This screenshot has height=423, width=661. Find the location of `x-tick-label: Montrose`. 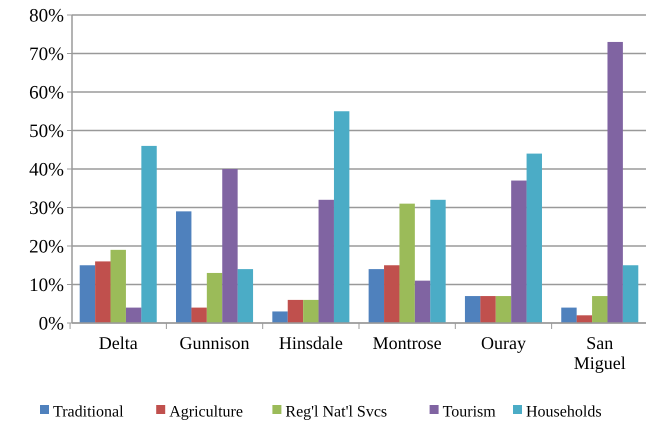

x-tick-label: Montrose is located at coordinates (407, 343).